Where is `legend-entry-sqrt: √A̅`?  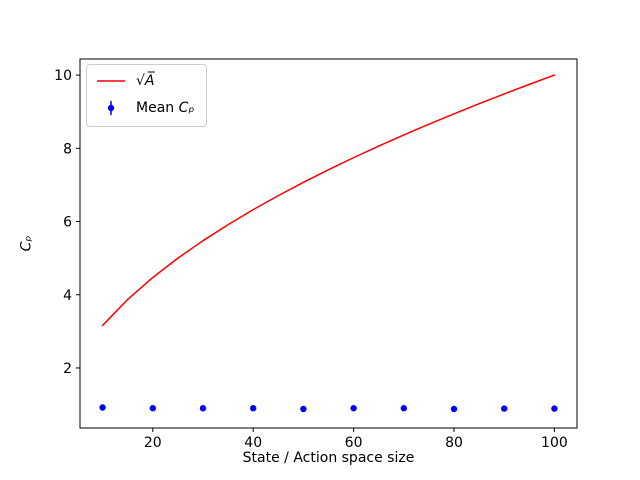
legend-entry-sqrt: √A̅ is located at coordinates (145, 81).